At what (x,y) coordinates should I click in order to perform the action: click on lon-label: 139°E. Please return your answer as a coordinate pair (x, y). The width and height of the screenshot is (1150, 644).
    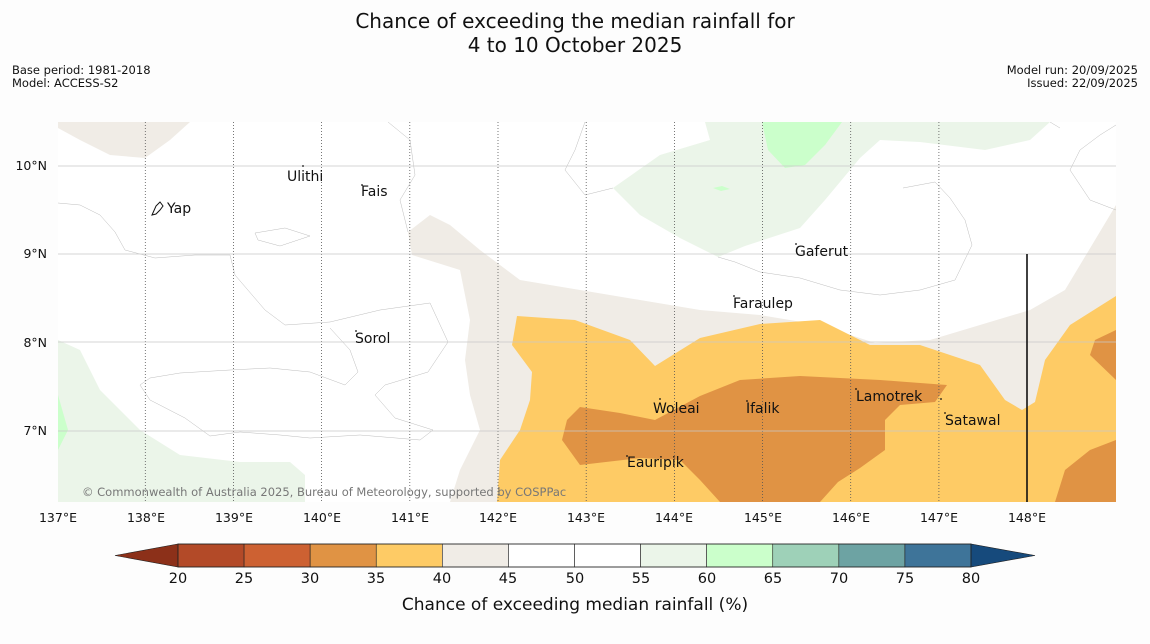
    Looking at the image, I should click on (234, 517).